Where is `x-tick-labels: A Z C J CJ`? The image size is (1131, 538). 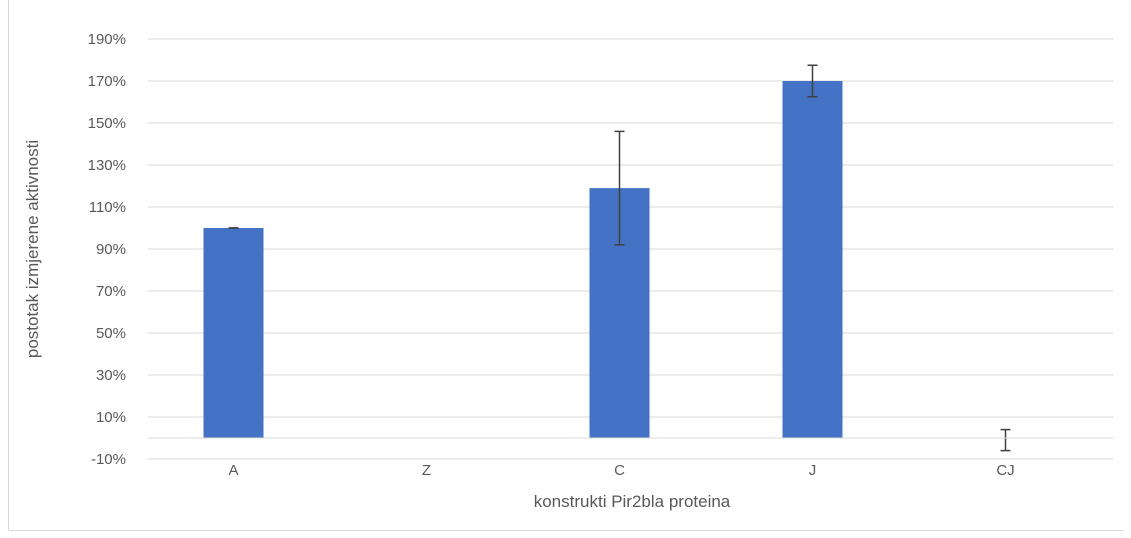 x-tick-labels: A Z C J CJ is located at coordinates (621, 470).